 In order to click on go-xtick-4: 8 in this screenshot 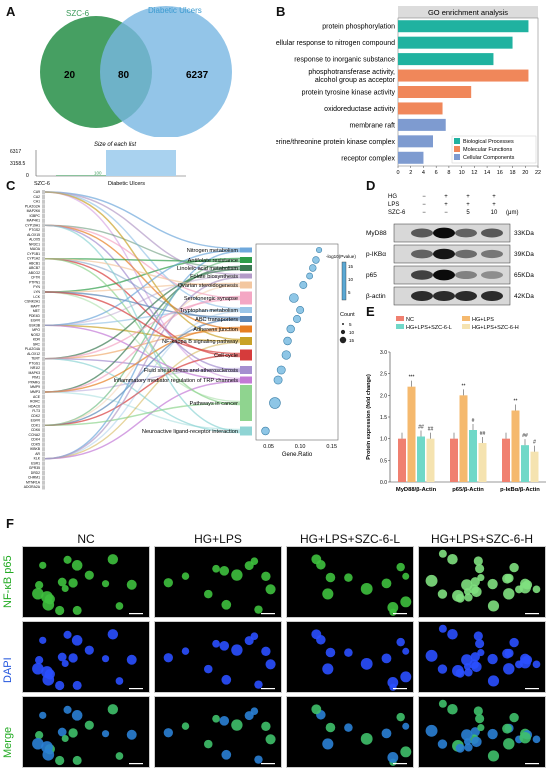, I will do `click(448, 173)`.